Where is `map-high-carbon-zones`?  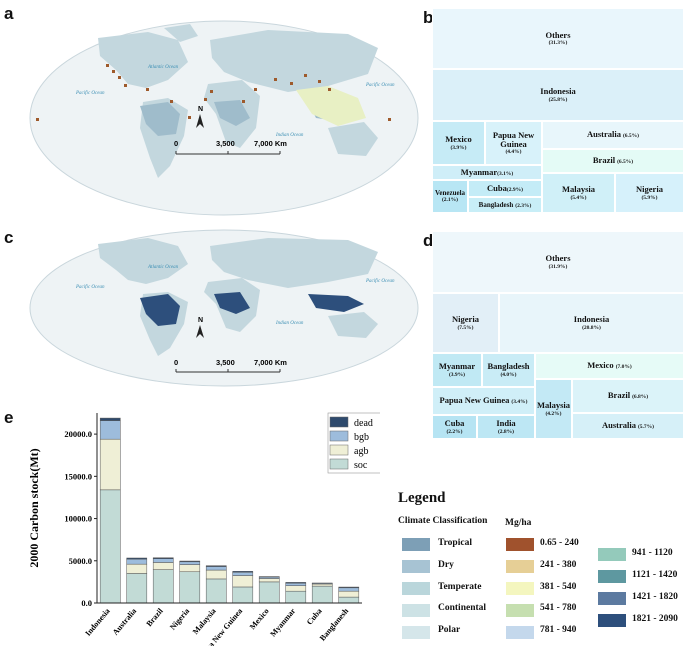 map-high-carbon-zones is located at coordinates (252, 309).